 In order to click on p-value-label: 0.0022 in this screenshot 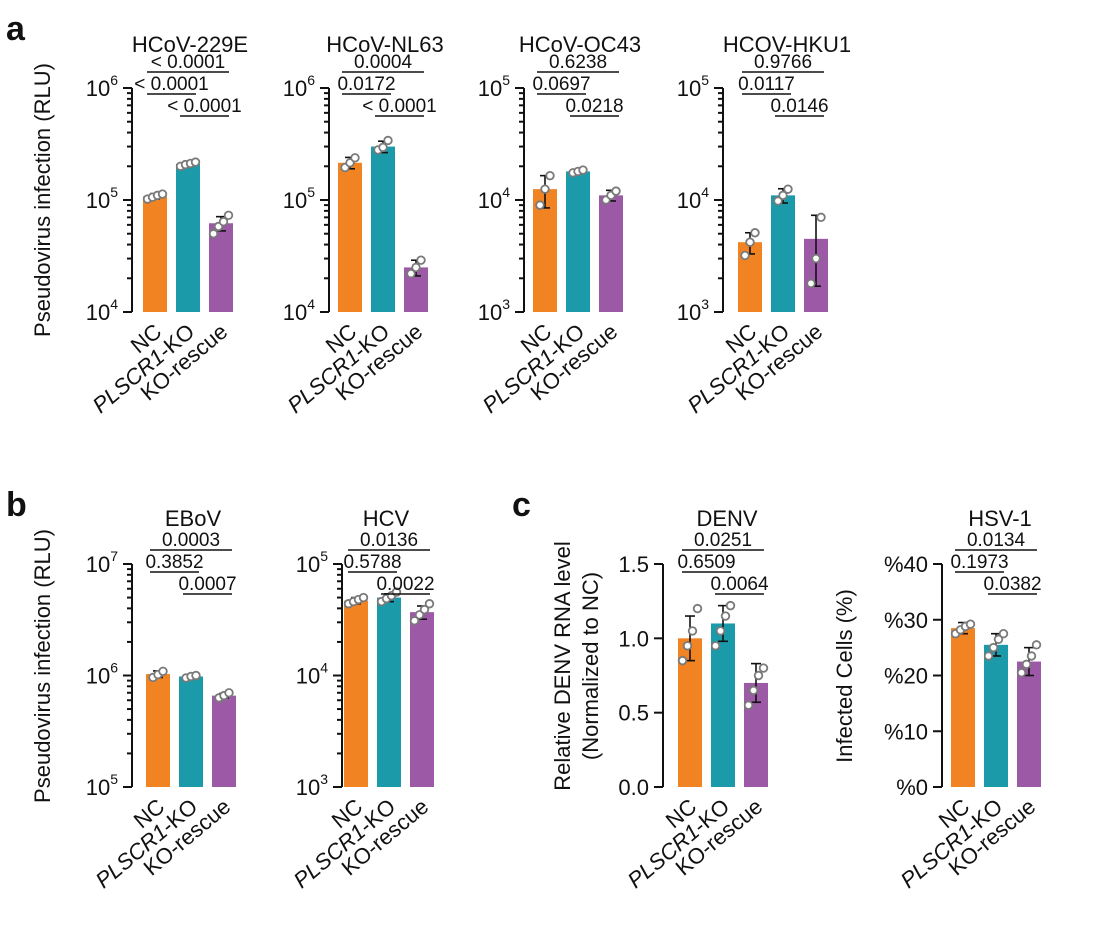, I will do `click(405, 584)`.